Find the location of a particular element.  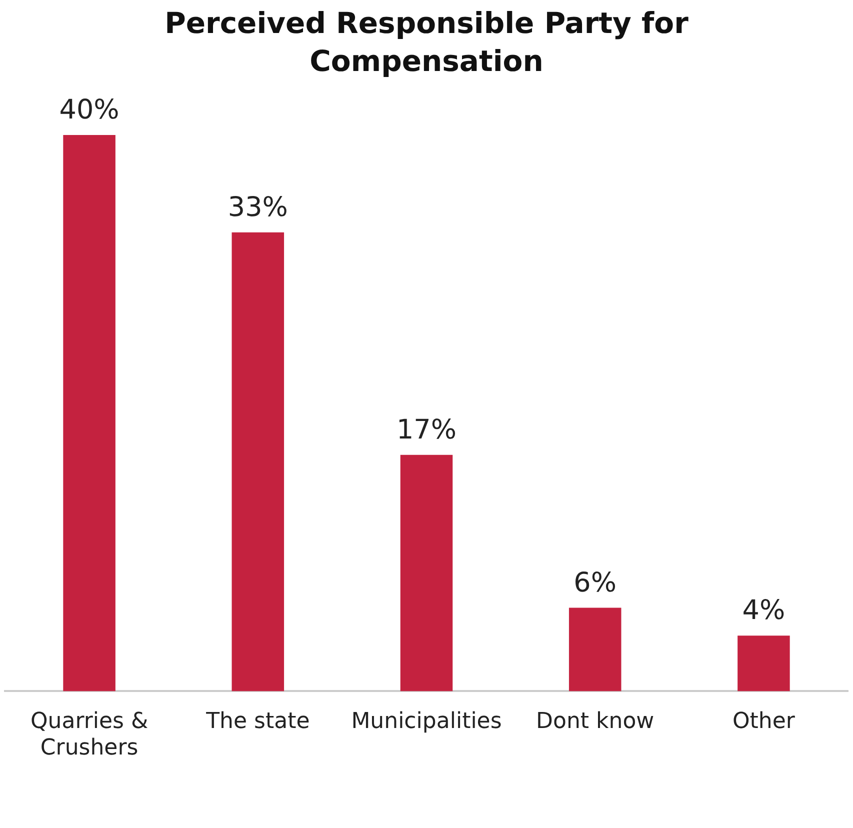

x-tick-label: Dont know is located at coordinates (595, 721).